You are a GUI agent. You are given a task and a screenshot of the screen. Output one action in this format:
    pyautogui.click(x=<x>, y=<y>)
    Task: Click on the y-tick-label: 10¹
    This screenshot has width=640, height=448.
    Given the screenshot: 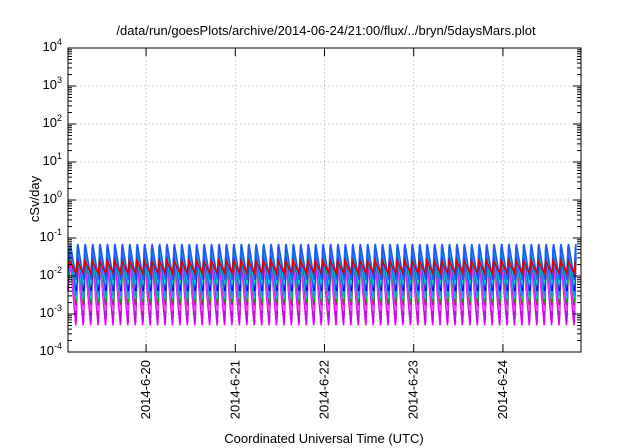 What is the action you would take?
    pyautogui.click(x=52, y=159)
    